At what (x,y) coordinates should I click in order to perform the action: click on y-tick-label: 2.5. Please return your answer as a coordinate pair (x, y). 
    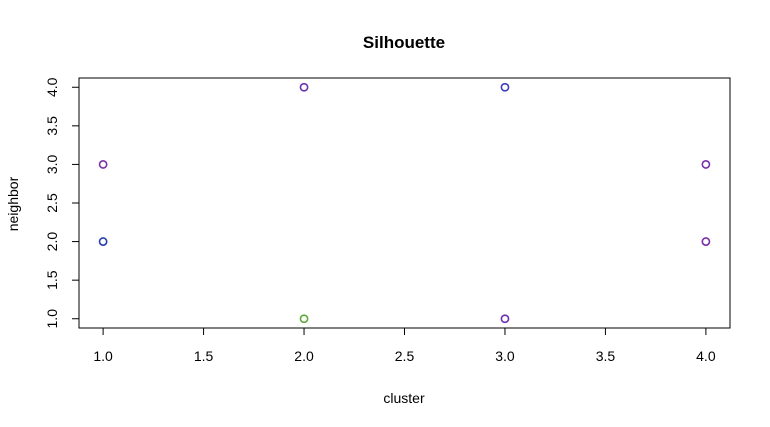
    Looking at the image, I should click on (52, 203).